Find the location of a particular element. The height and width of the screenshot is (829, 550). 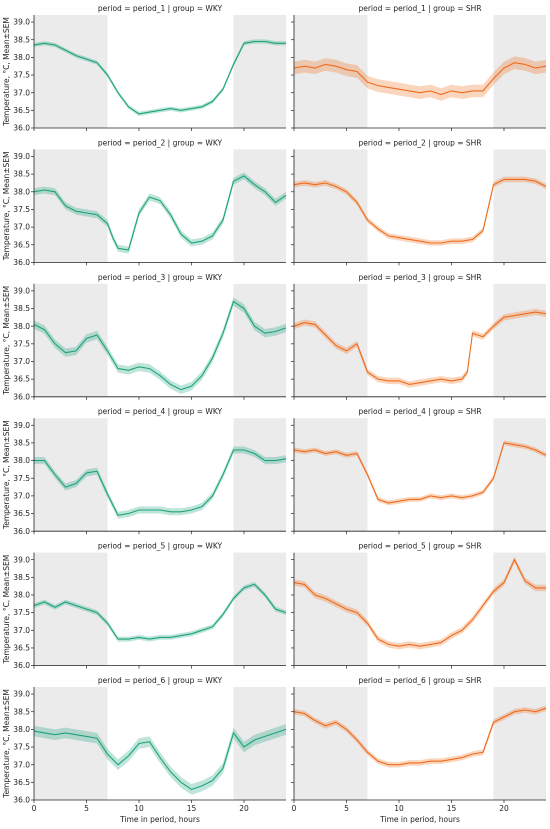

panel-title: period = period_1 | group = WKY is located at coordinates (160, 8).